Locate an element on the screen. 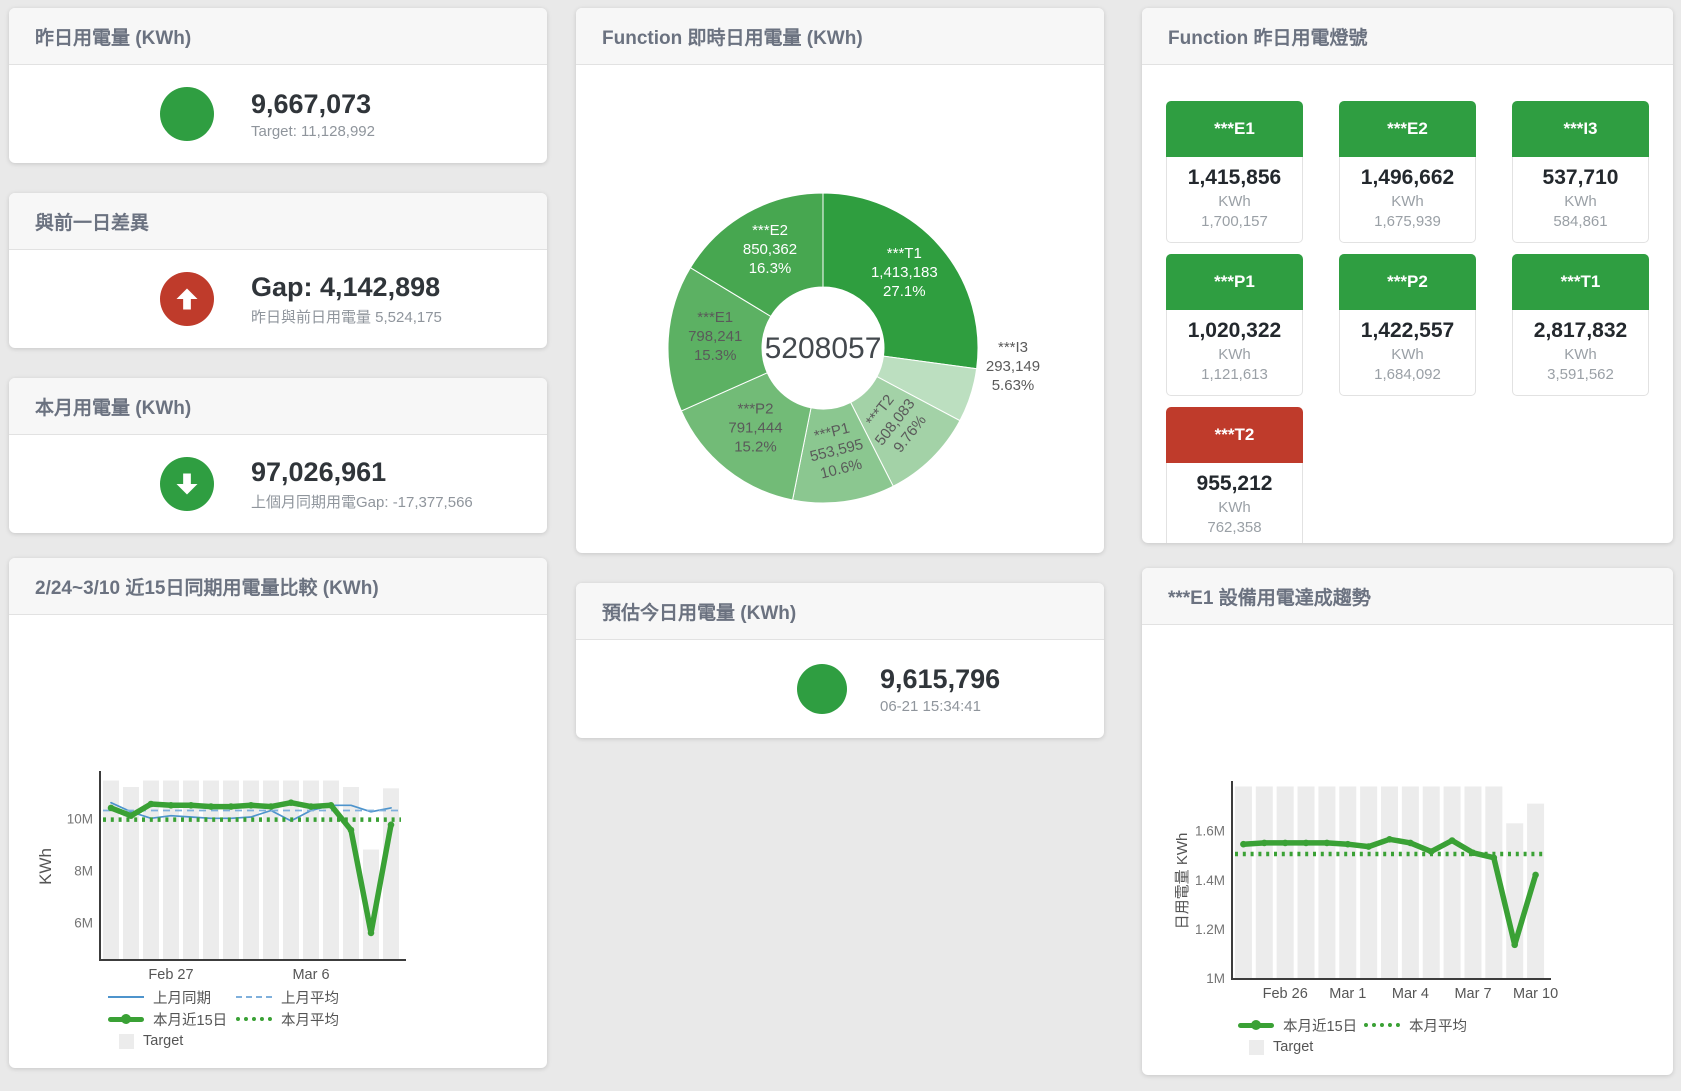 The image size is (1681, 1091). donut-slice-P2 is located at coordinates (746, 436).